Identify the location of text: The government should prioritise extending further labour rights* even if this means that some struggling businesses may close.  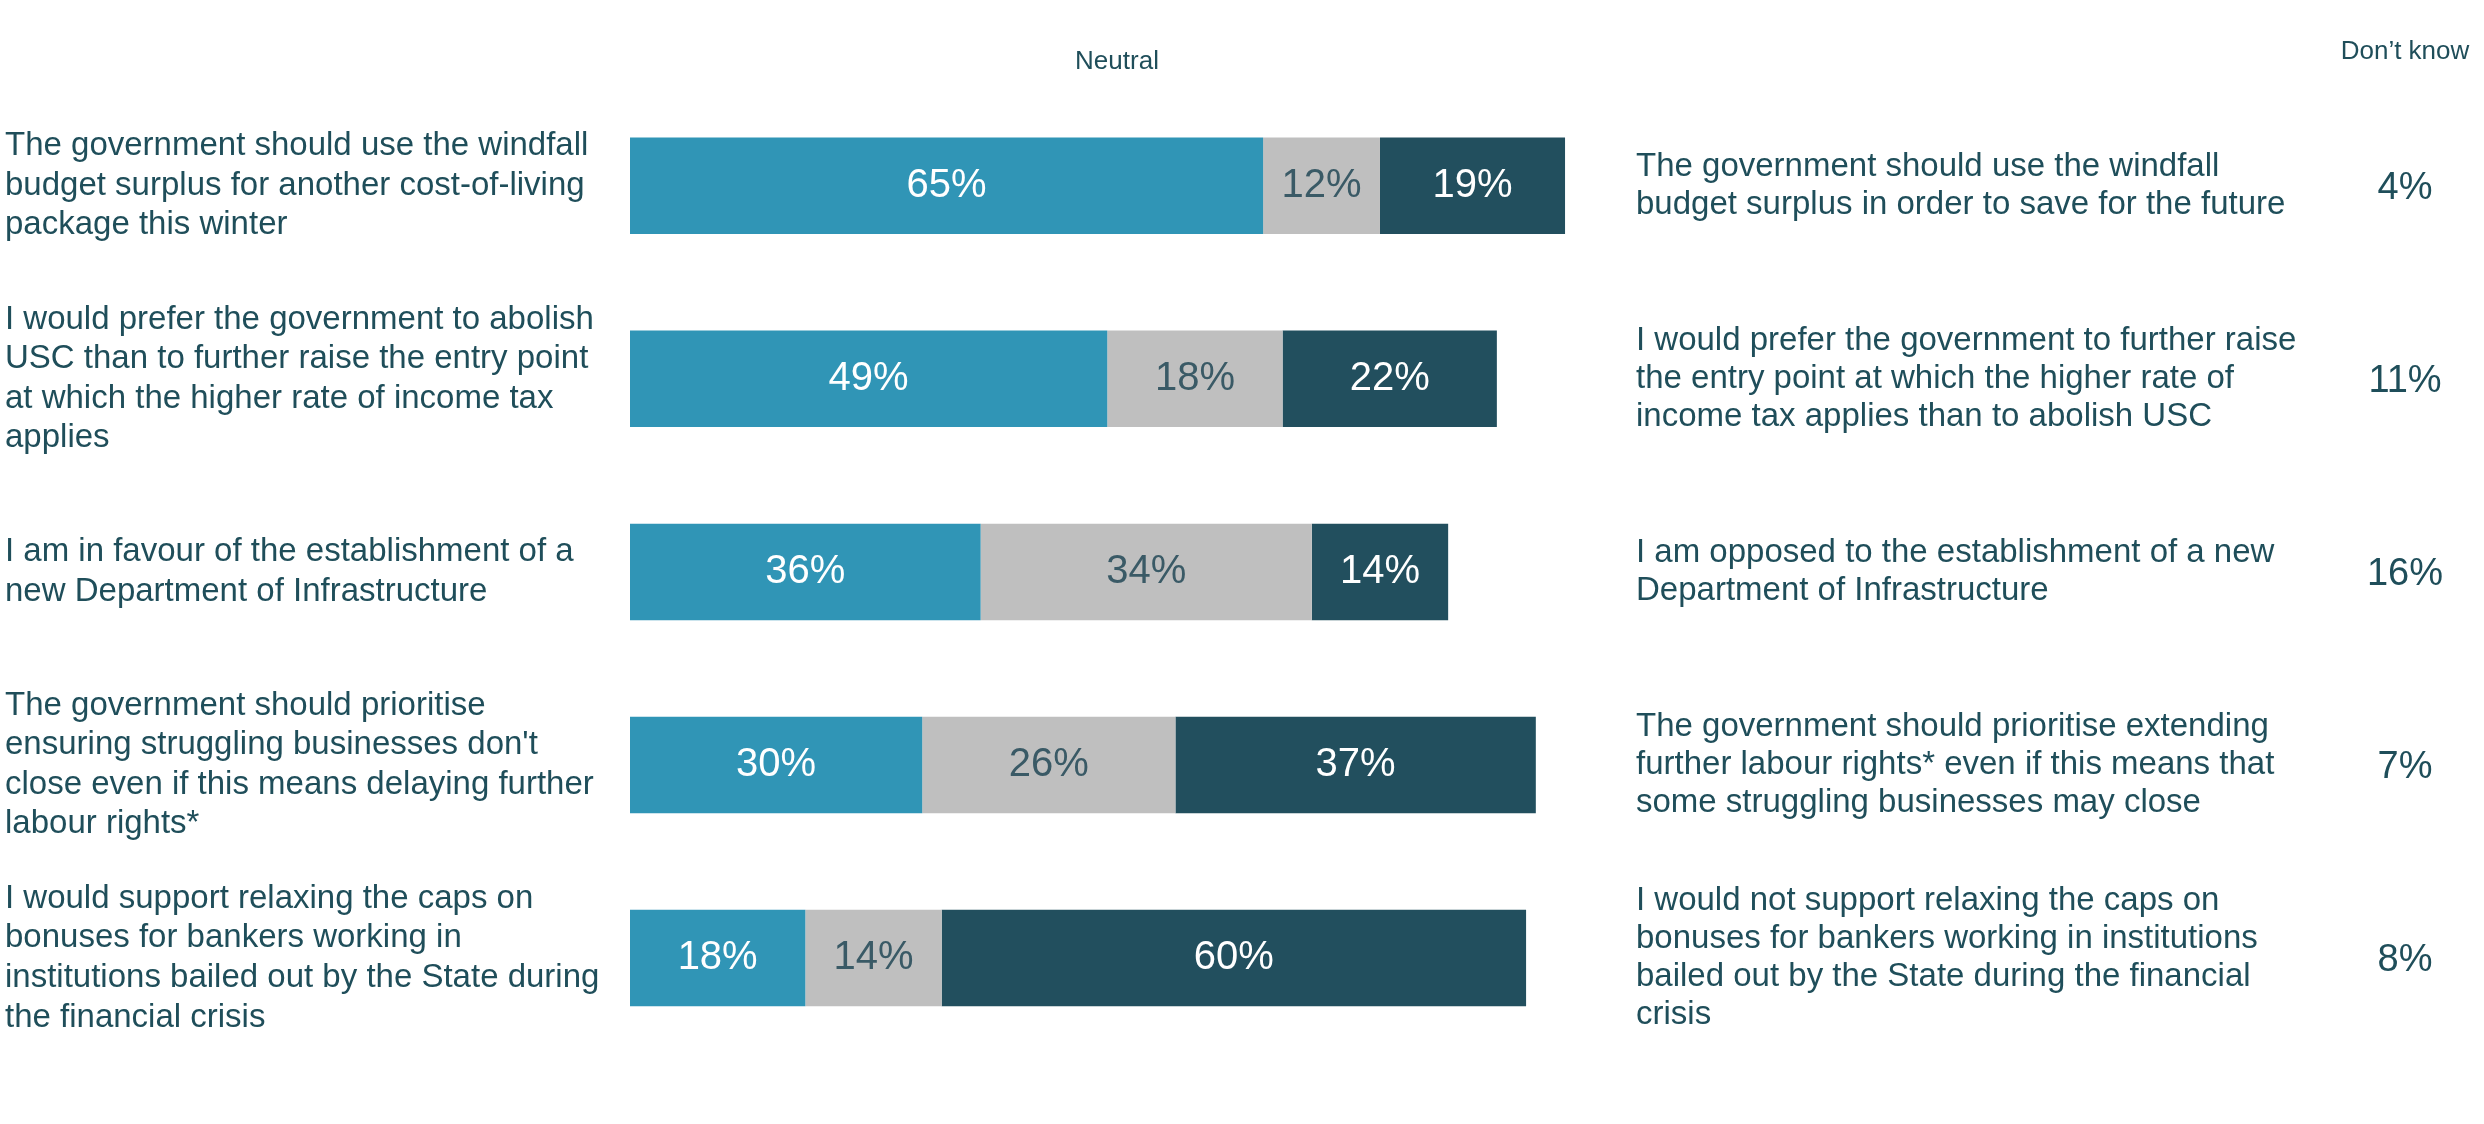
(1955, 763).